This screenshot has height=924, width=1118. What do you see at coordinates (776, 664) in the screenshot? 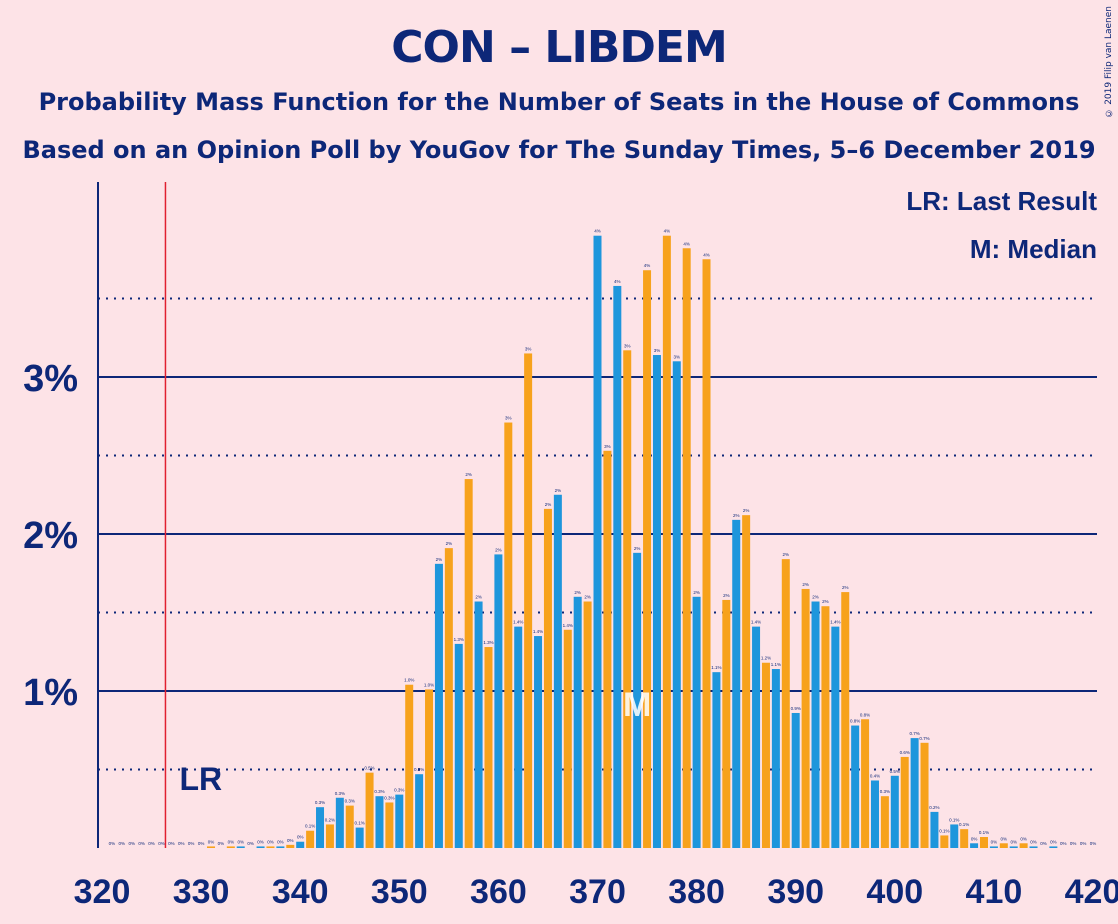
I see `bar-value-label: 1.1%` at bounding box center [776, 664].